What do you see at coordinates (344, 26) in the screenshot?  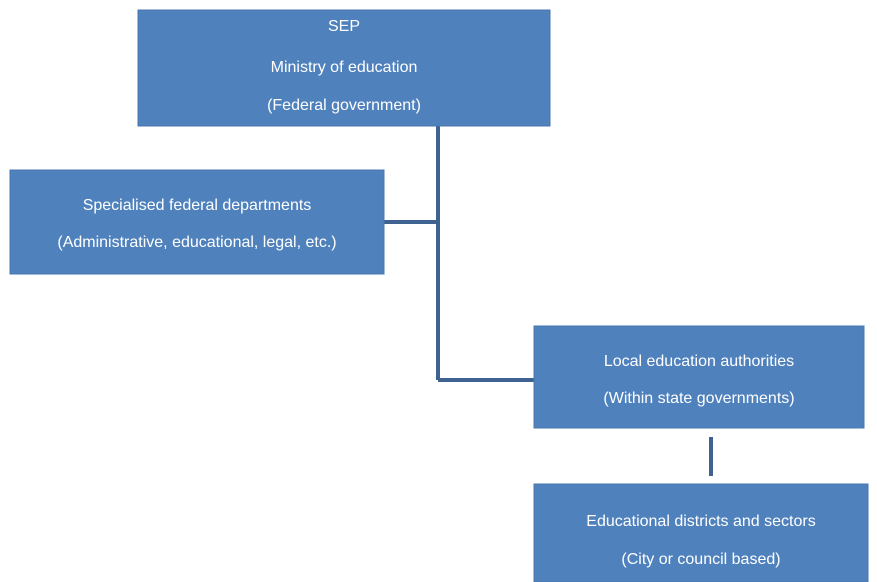 I see `node-label: SEP` at bounding box center [344, 26].